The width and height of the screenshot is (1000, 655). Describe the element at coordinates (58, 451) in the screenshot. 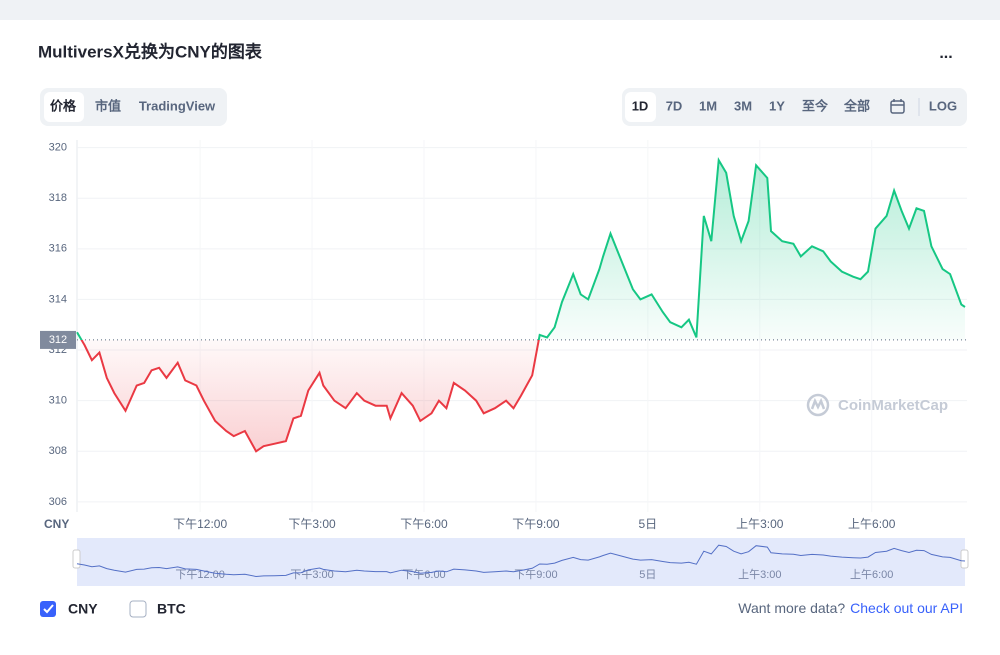

I see `y-tick-label: 308` at that location.